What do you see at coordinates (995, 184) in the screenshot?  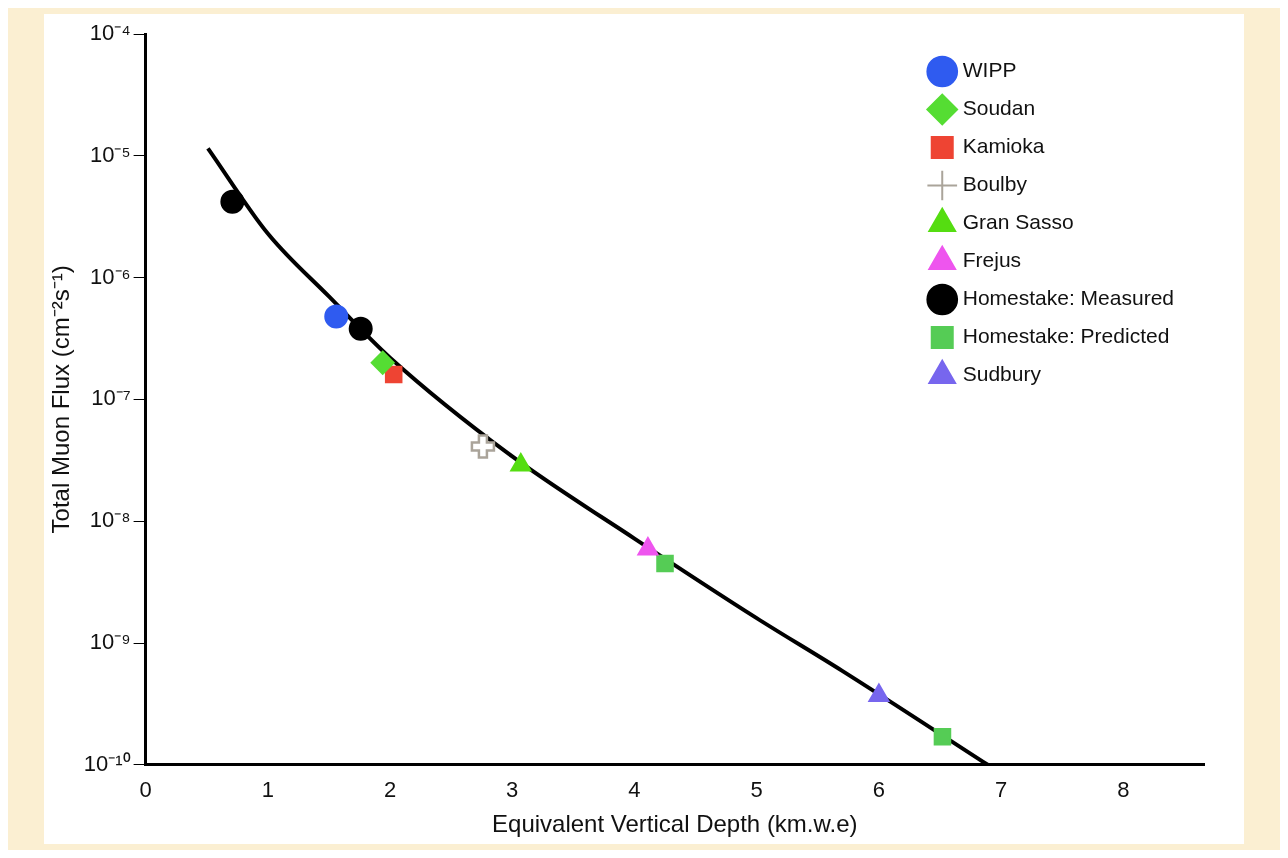 I see `legend-label: Boulby` at bounding box center [995, 184].